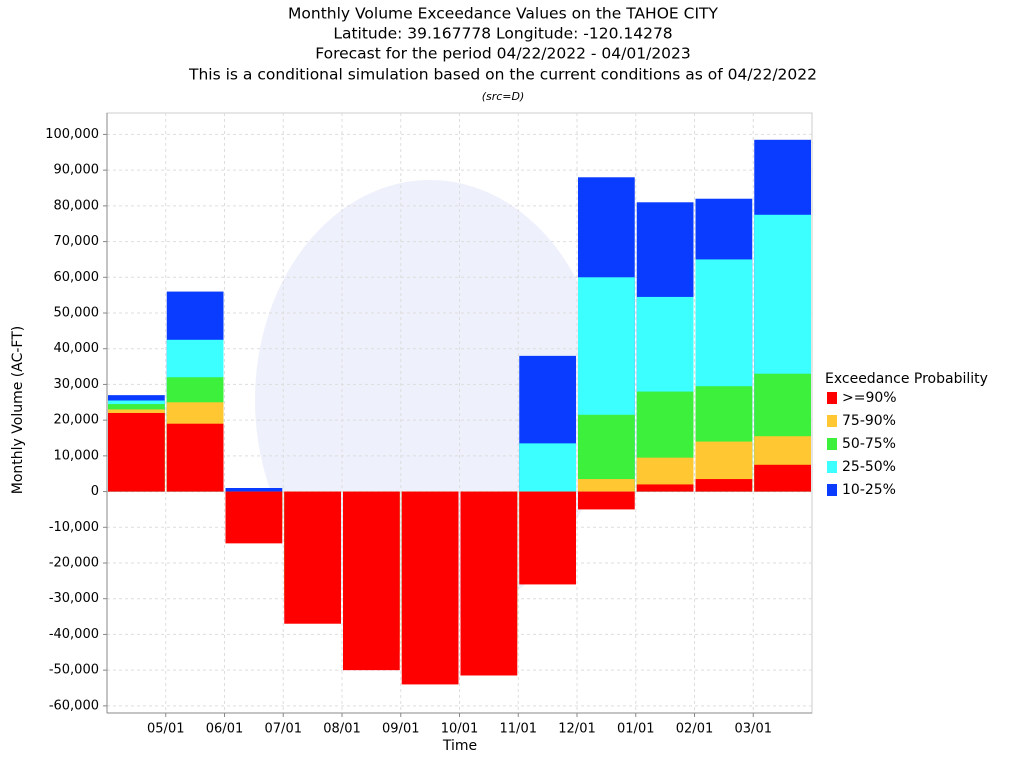  I want to click on y-tick-label: 20,000, so click(77, 420).